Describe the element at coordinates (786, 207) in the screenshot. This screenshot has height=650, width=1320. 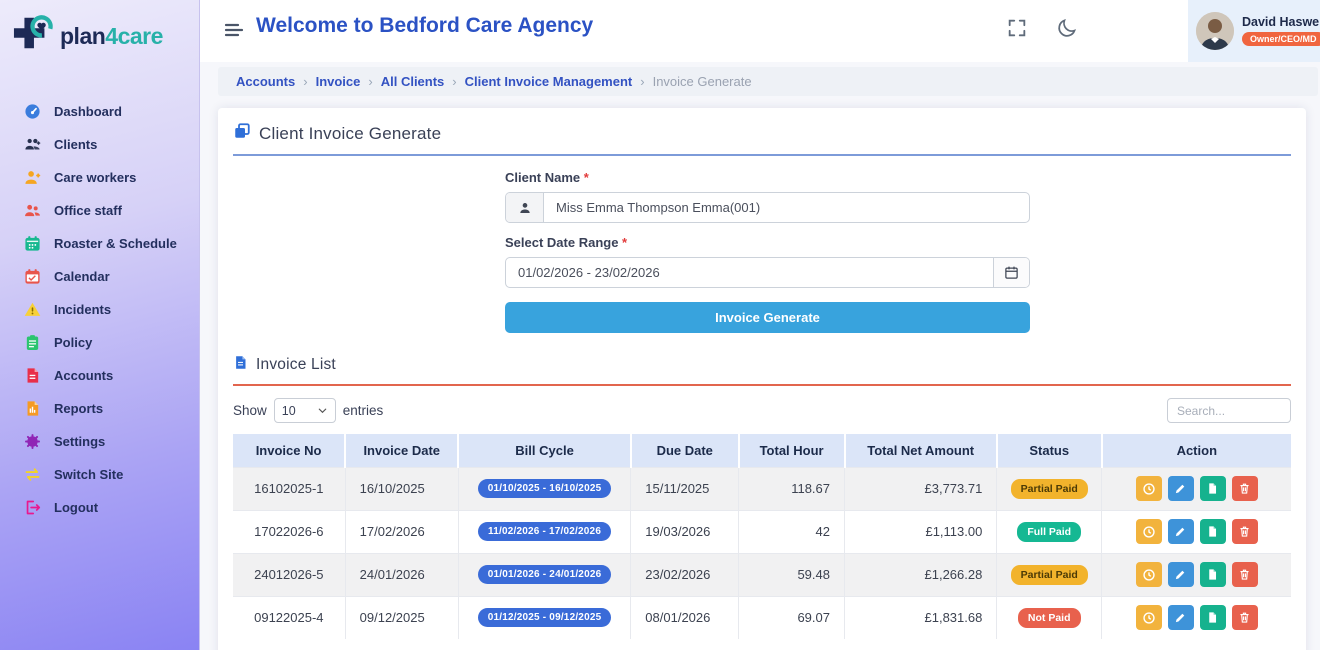
I see `client-name-input` at that location.